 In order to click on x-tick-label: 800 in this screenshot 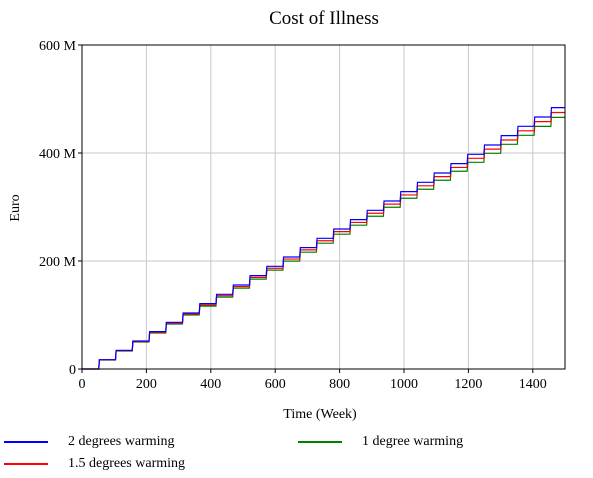, I will do `click(339, 384)`.